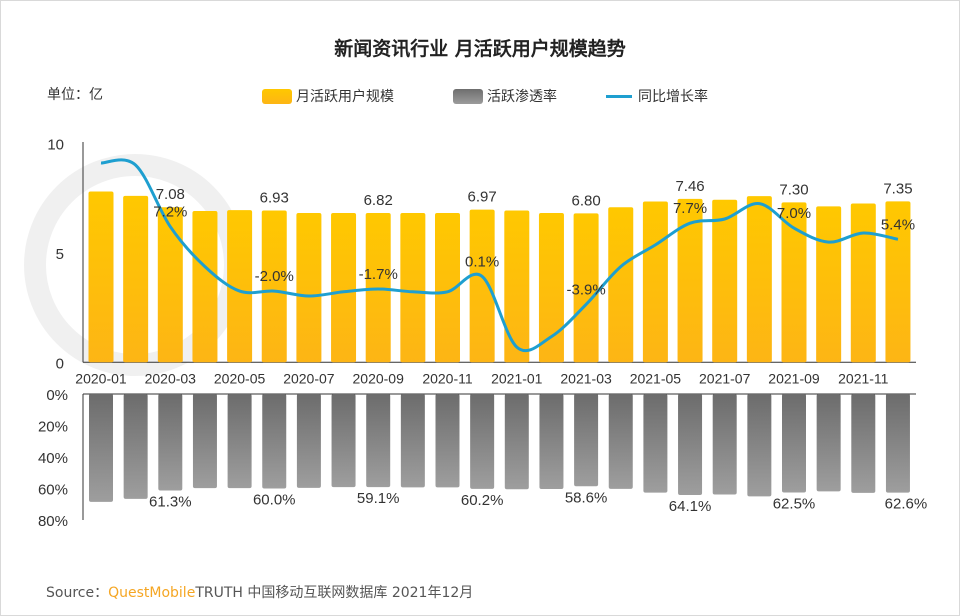 The width and height of the screenshot is (960, 616). I want to click on penetration-data-label: 62.5%, so click(794, 503).